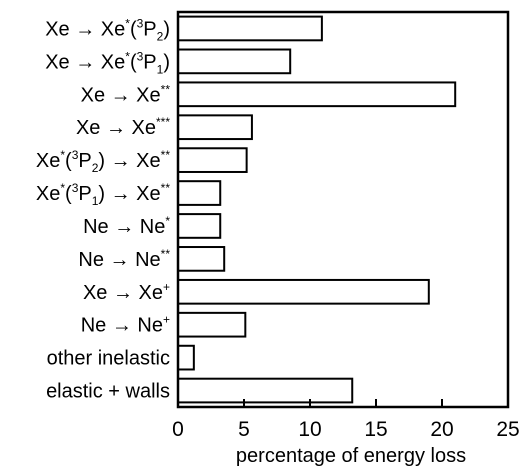  What do you see at coordinates (346, 420) in the screenshot?
I see `x-axis-ticks: 0 5 10 15 20 25` at bounding box center [346, 420].